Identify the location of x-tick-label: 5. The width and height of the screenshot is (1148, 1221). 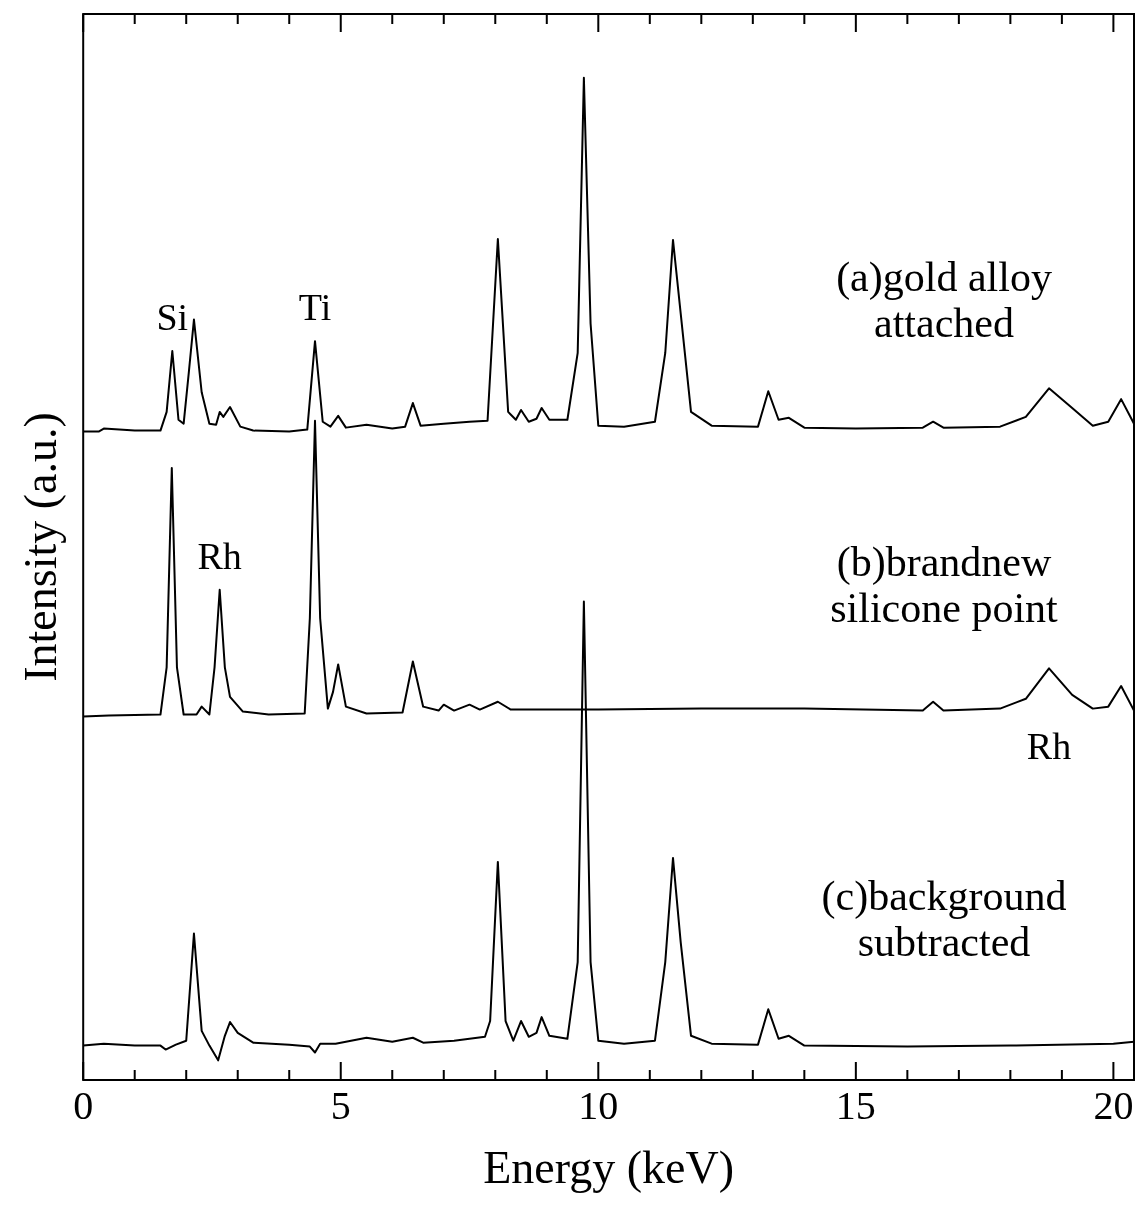
(340, 1105).